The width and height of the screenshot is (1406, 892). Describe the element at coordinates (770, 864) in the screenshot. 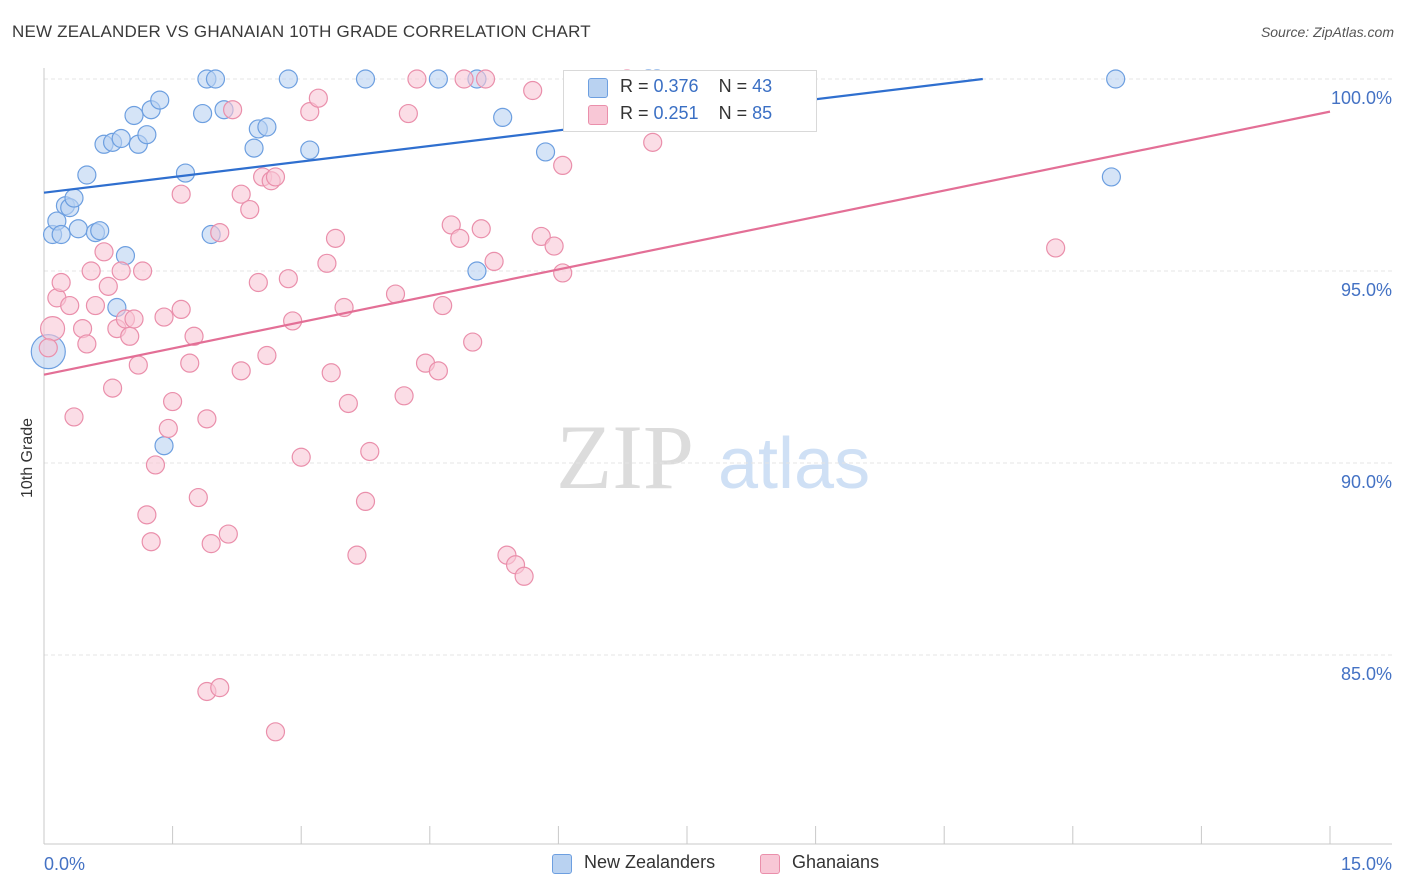

I see `legend-swatch-ghanaians` at that location.